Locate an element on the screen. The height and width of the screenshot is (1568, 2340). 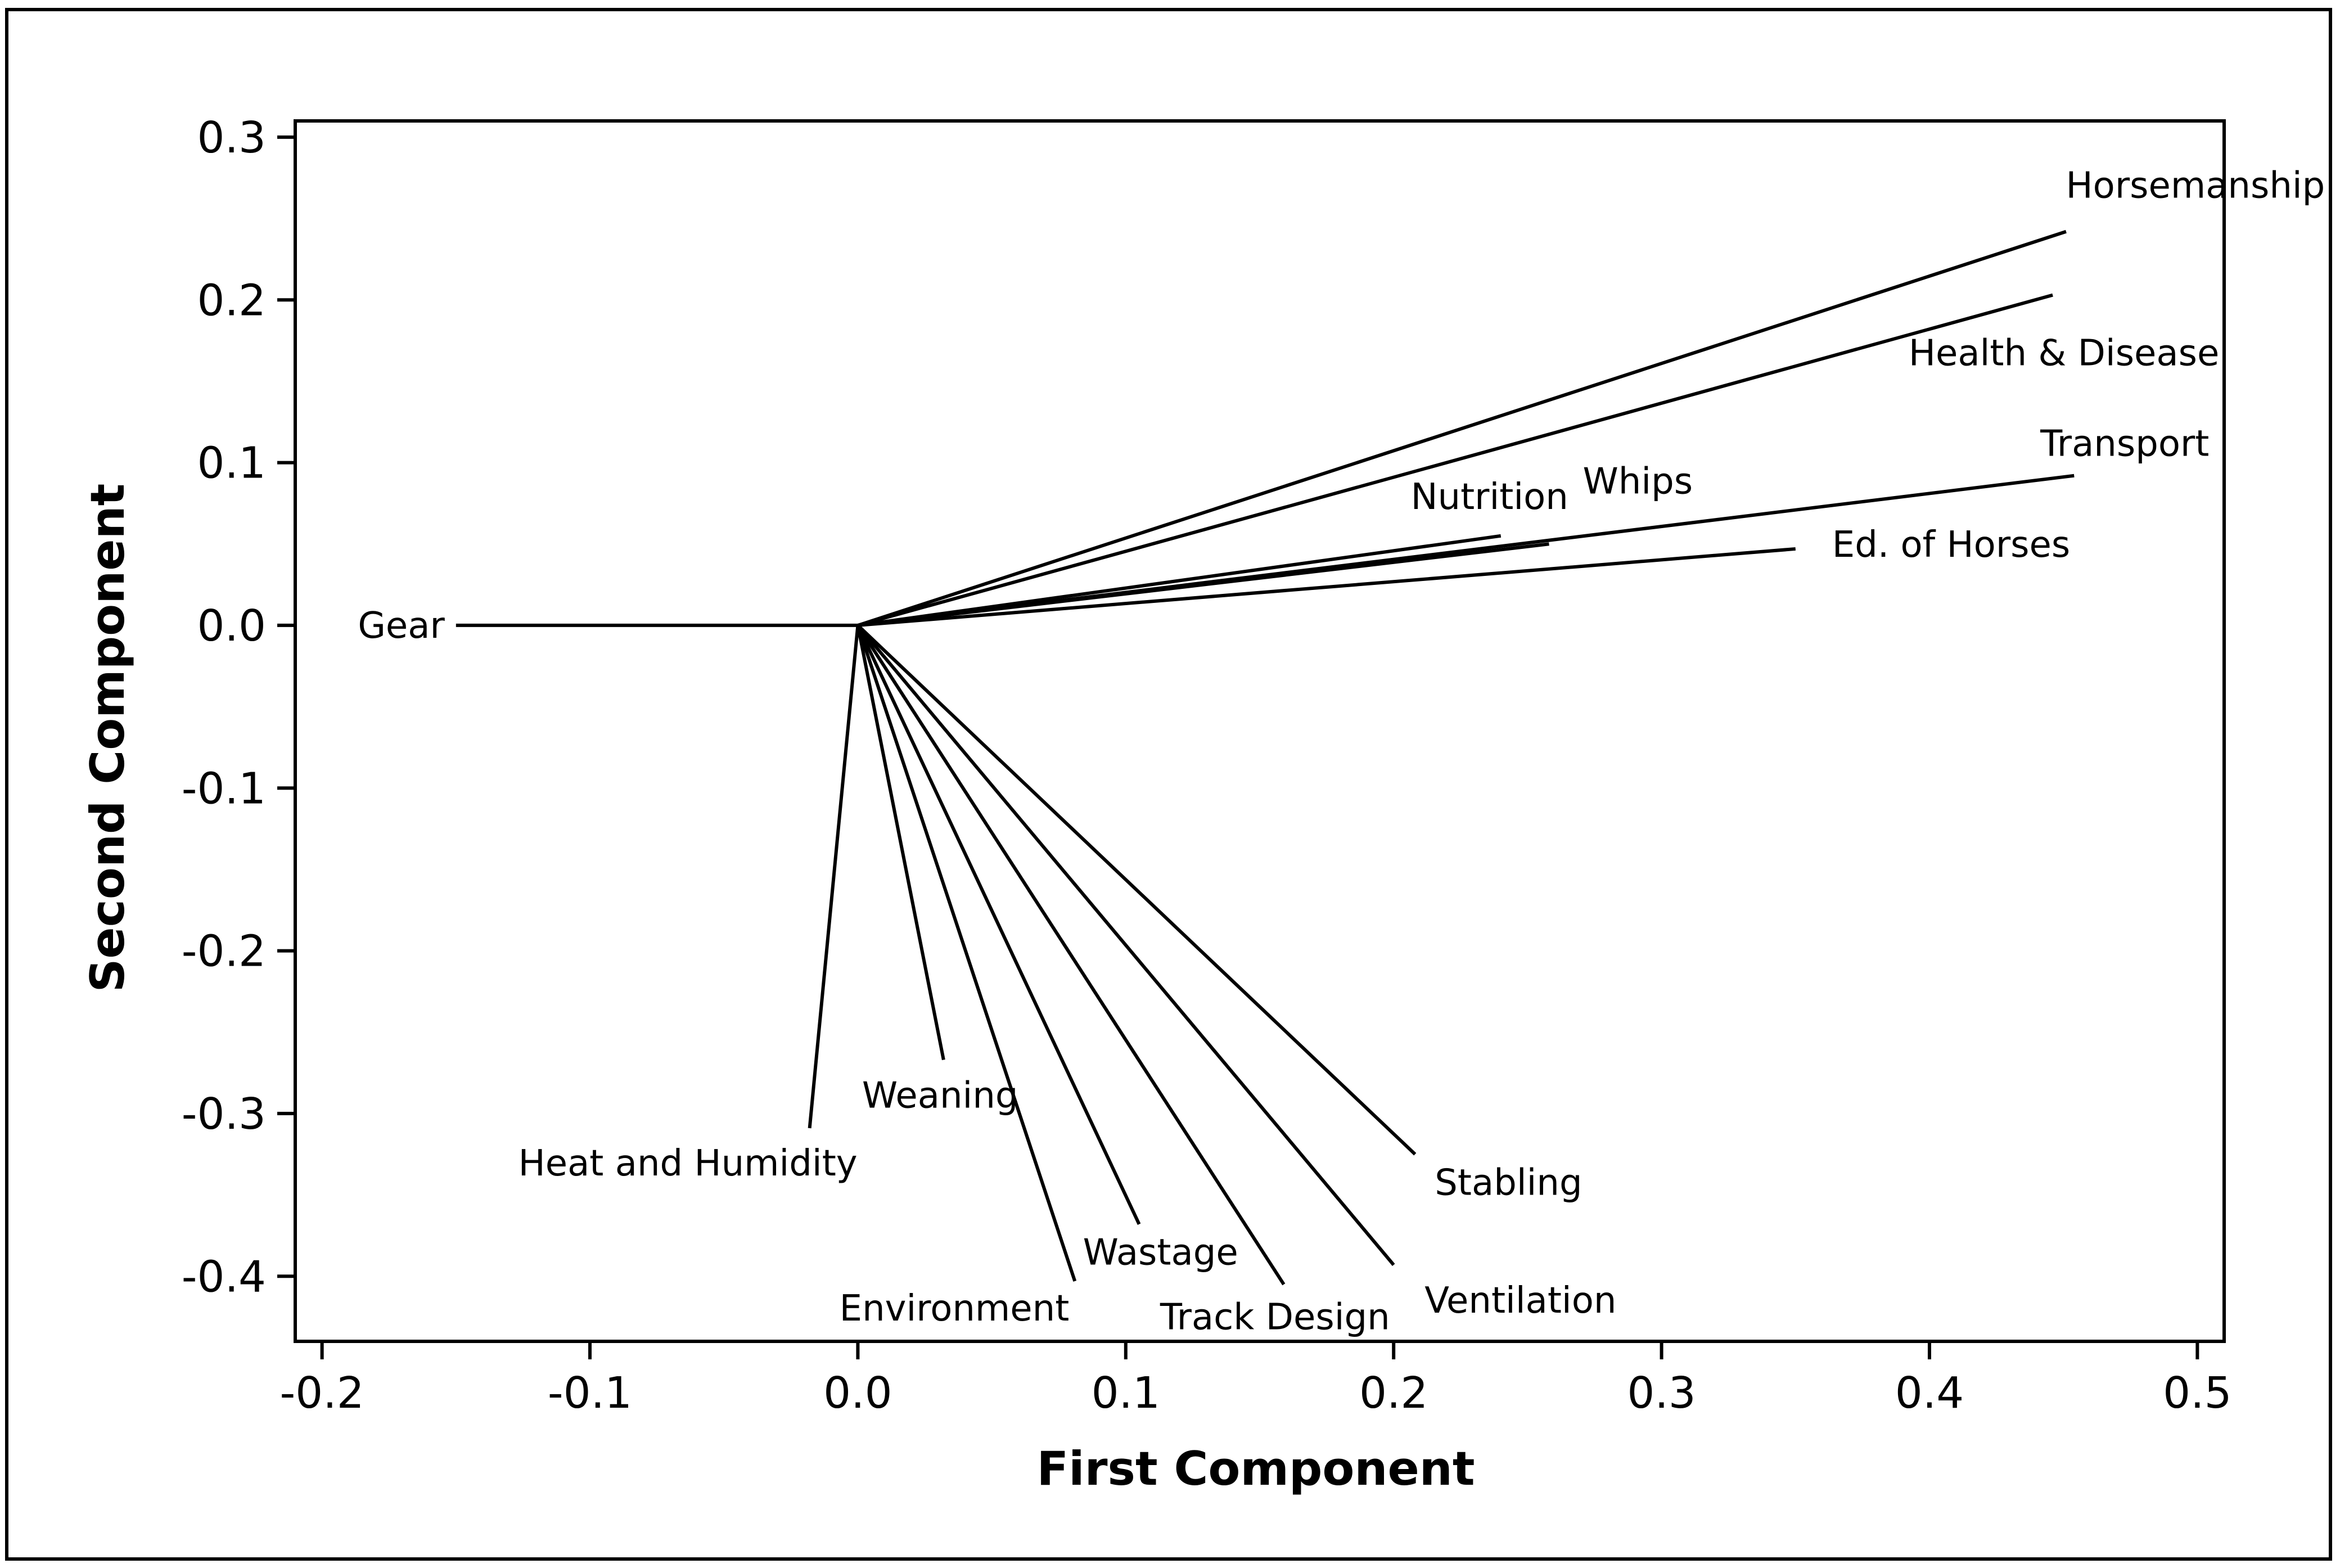
loading-line-health-disease is located at coordinates (1455, 460).